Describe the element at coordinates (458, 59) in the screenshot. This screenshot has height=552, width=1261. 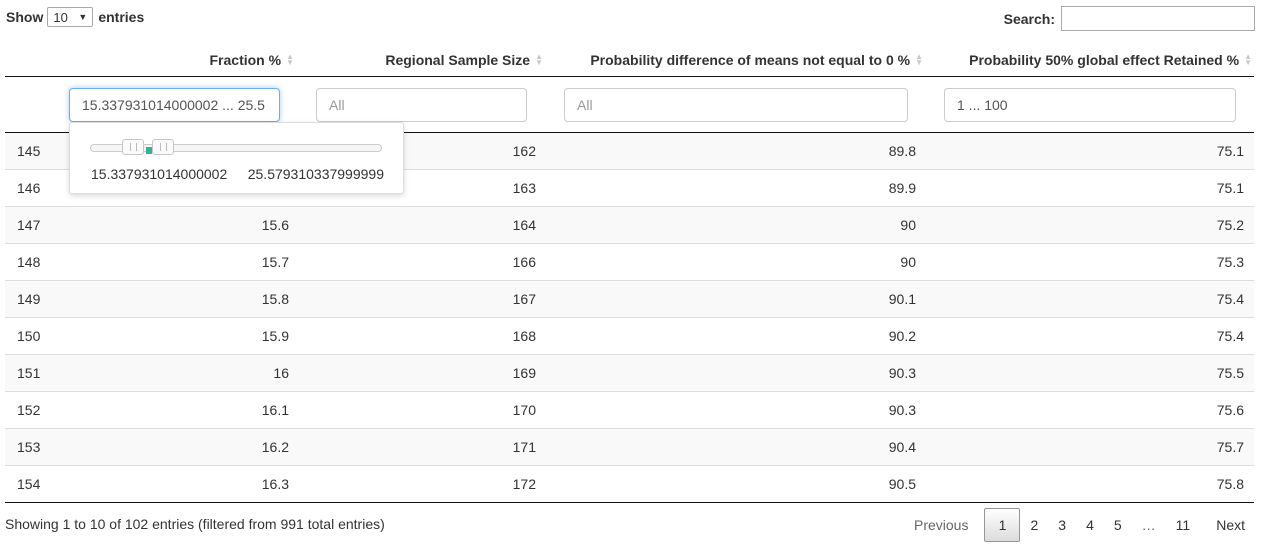
I see `column-header-label: Regional Sample Size` at that location.